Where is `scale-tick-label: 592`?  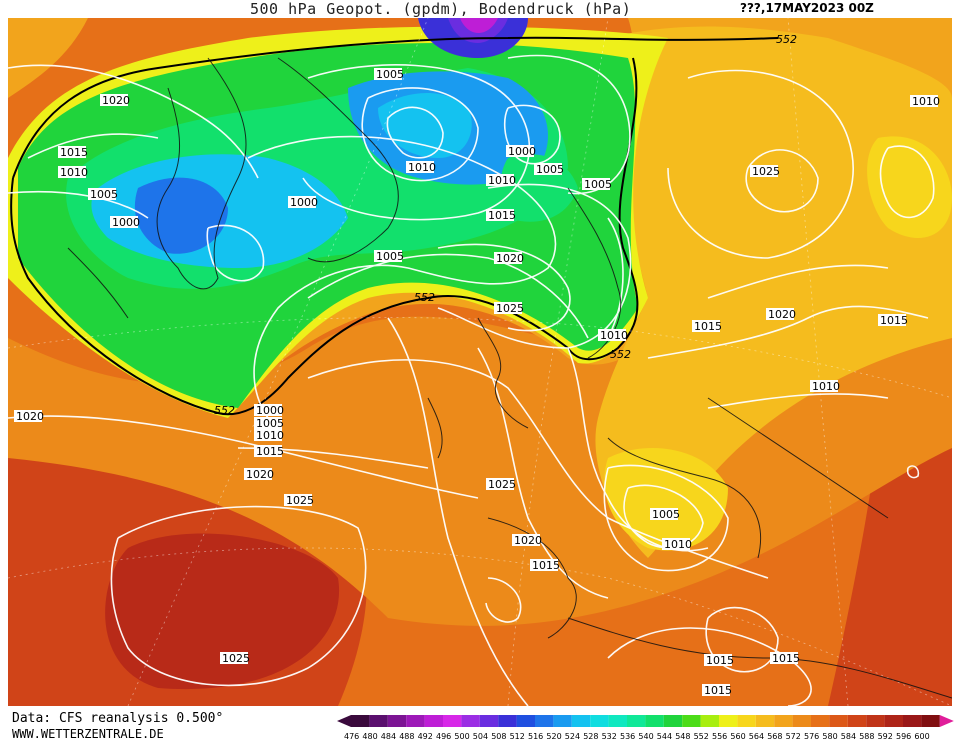 scale-tick-label: 592 is located at coordinates (885, 736).